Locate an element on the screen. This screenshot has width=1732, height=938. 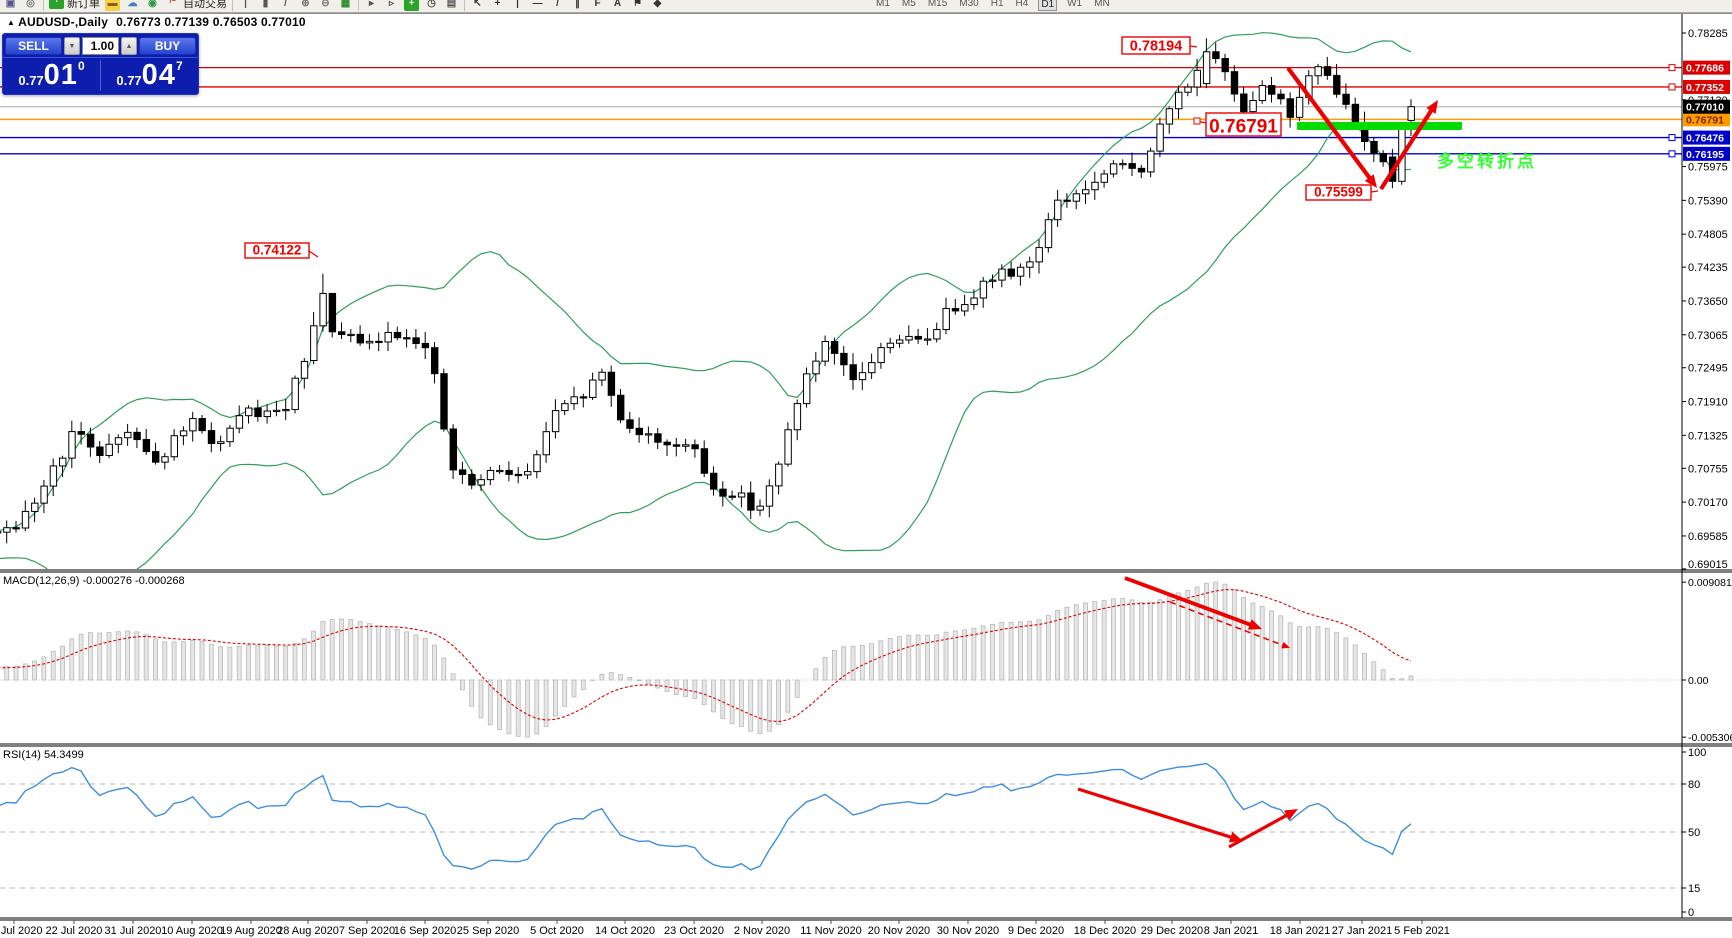
history-center-icon: ▬ is located at coordinates (112, 5).